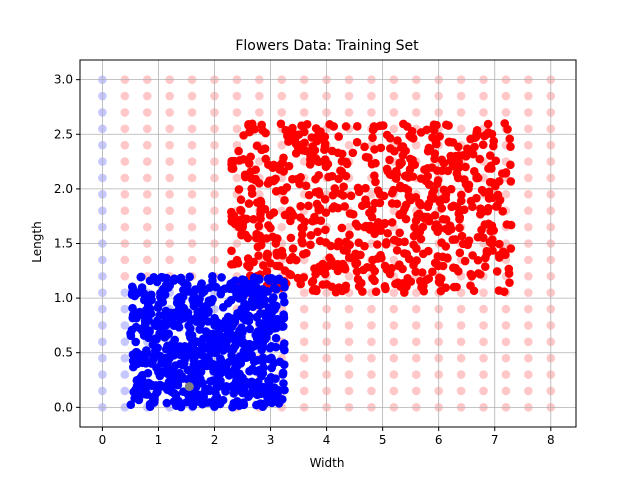 Image resolution: width=640 pixels, height=480 pixels. What do you see at coordinates (63, 407) in the screenshot?
I see `y-tick-label: 0.0` at bounding box center [63, 407].